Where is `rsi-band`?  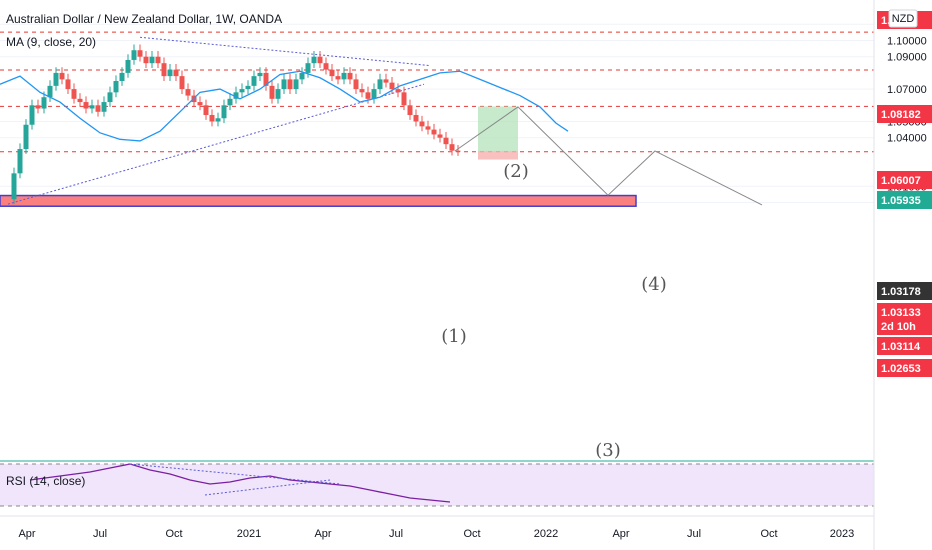
rsi-band is located at coordinates (437, 485).